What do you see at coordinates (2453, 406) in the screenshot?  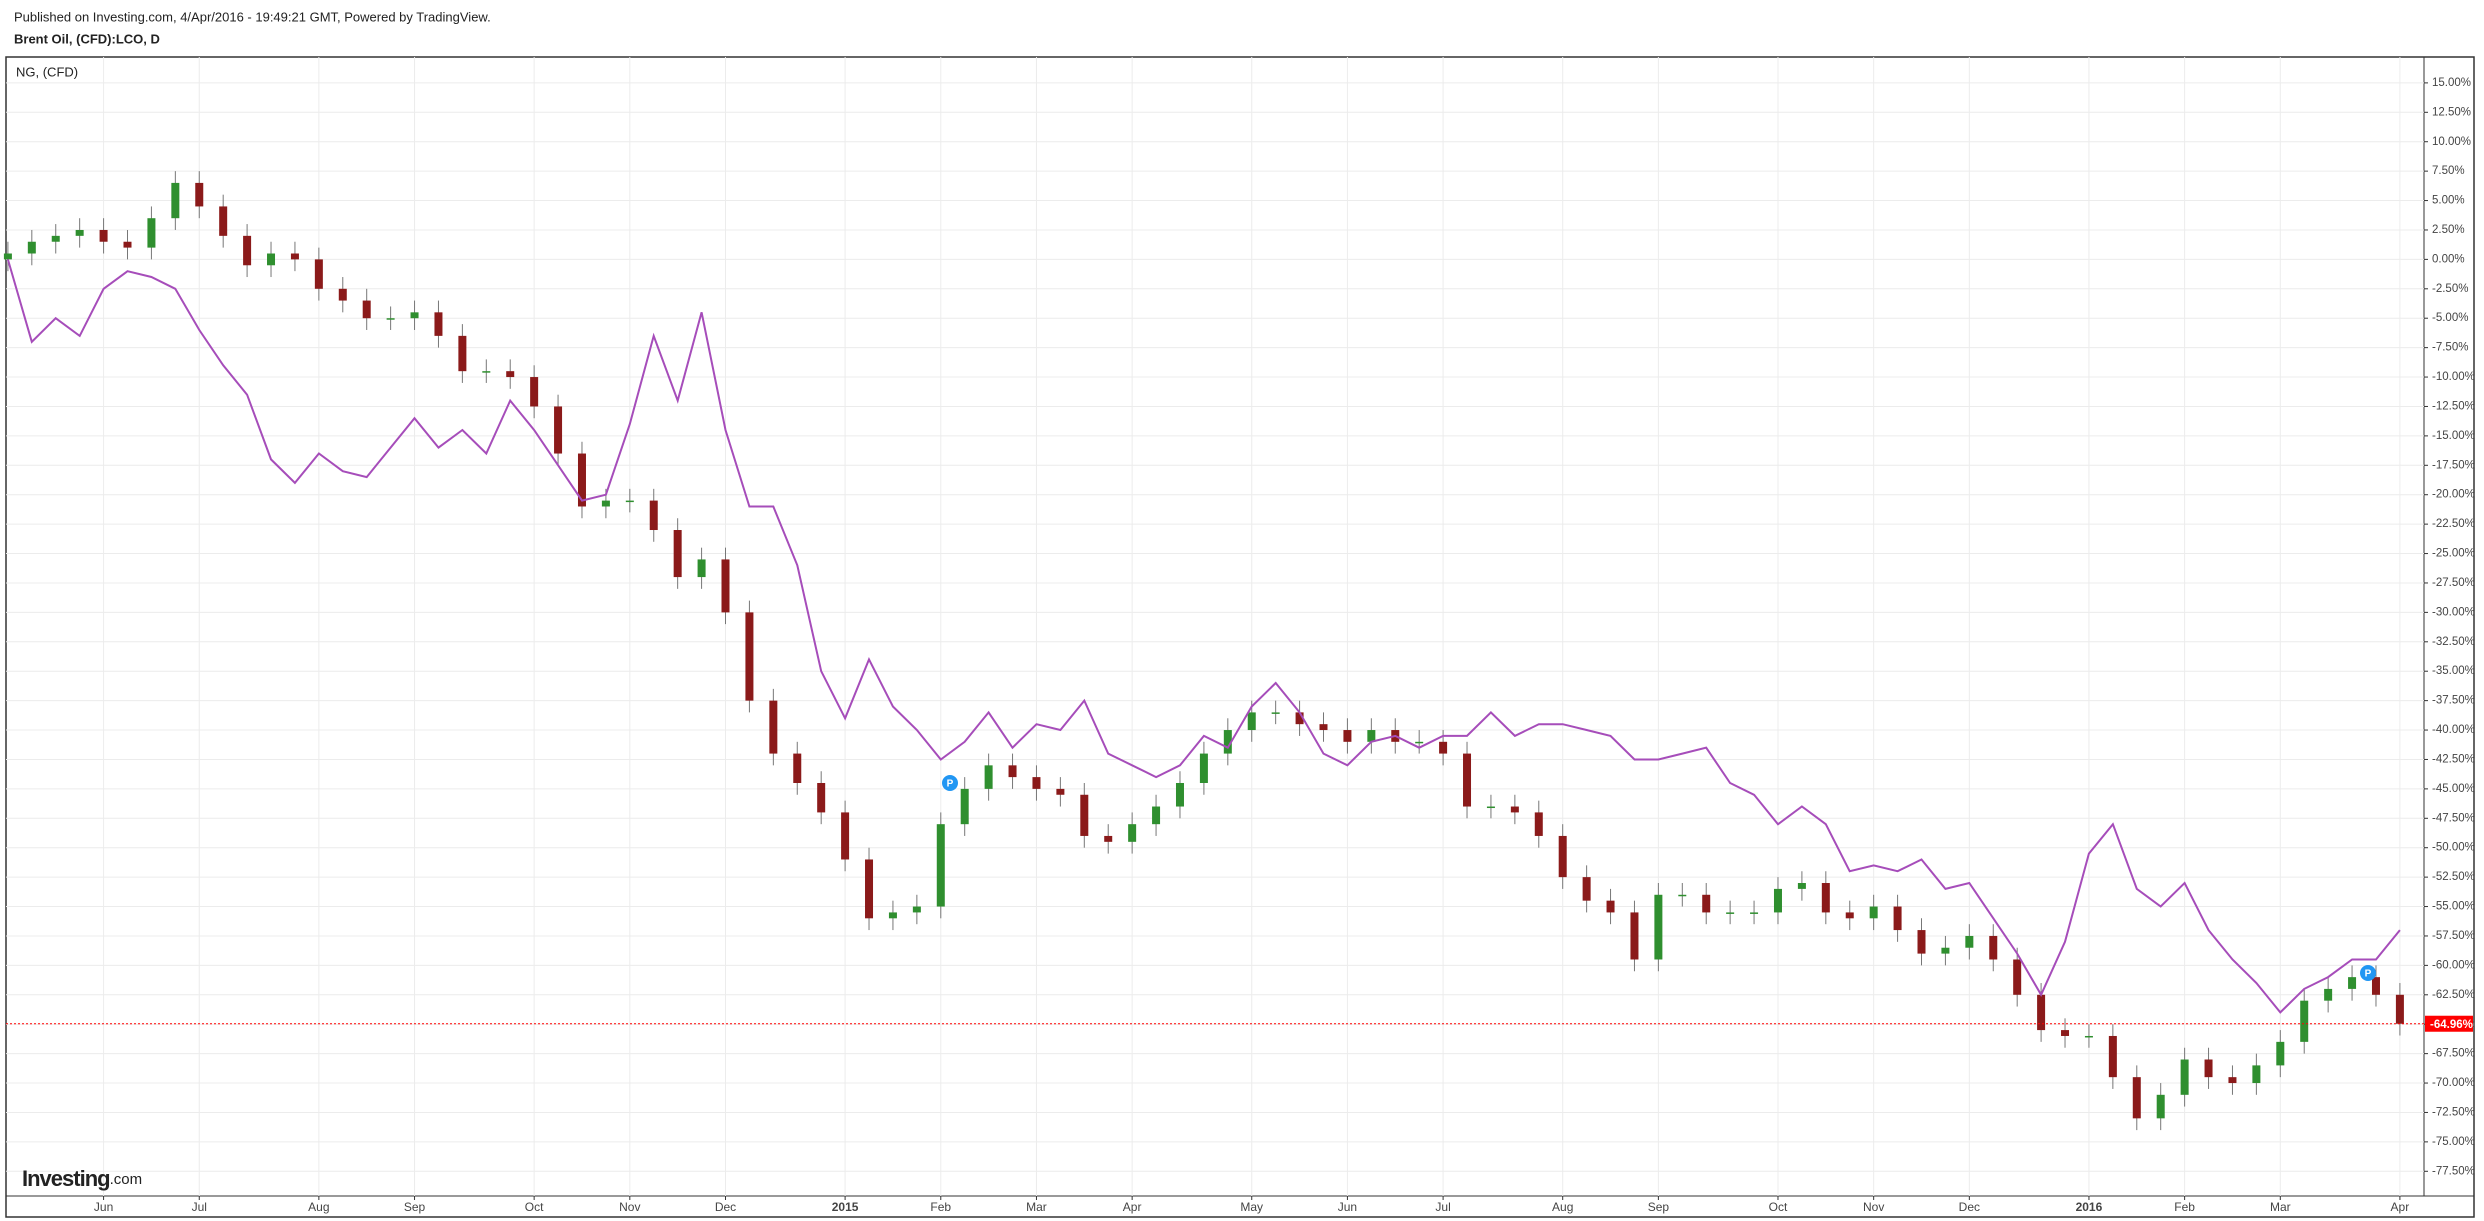 I see `y-tick-label: -12.50%` at bounding box center [2453, 406].